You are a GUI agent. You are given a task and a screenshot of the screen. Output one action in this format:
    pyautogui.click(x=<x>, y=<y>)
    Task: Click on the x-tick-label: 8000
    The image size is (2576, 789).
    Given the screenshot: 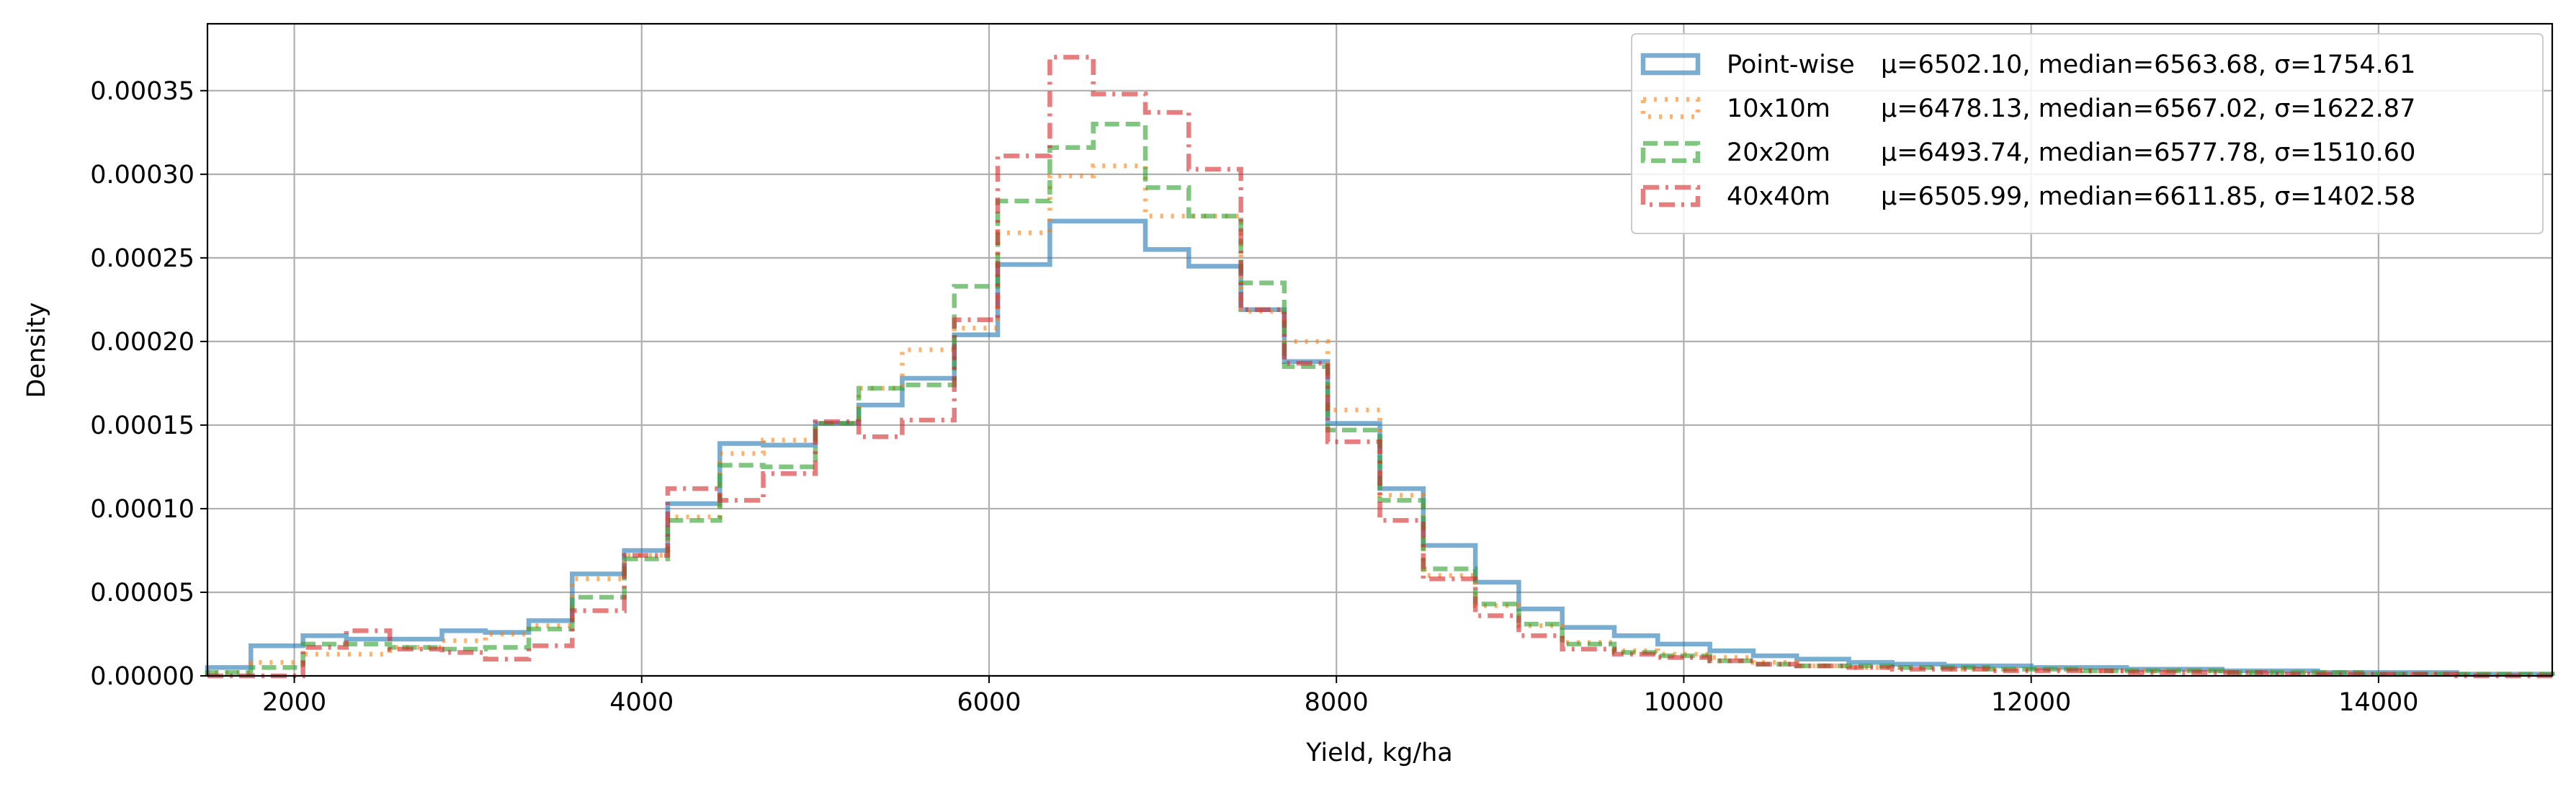 What is the action you would take?
    pyautogui.click(x=1337, y=702)
    